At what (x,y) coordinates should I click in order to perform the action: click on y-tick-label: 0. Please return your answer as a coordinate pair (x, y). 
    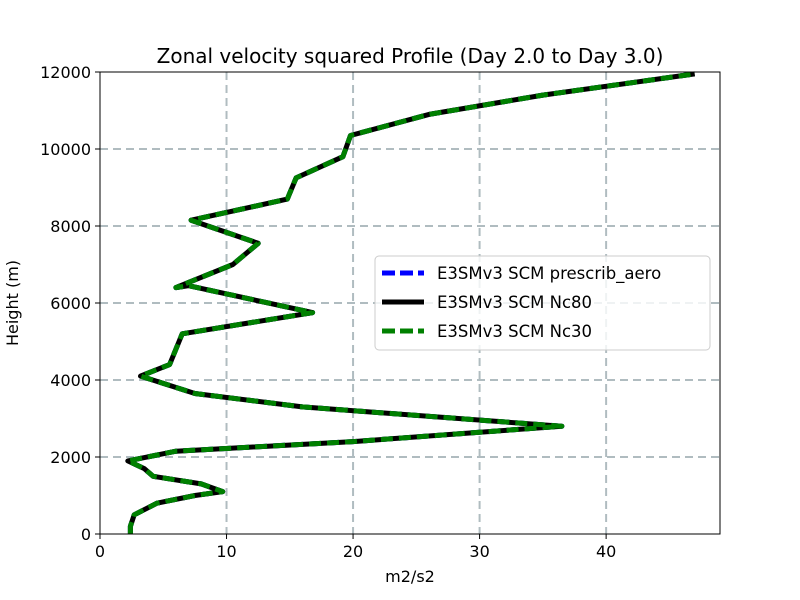
    Looking at the image, I should click on (86, 534).